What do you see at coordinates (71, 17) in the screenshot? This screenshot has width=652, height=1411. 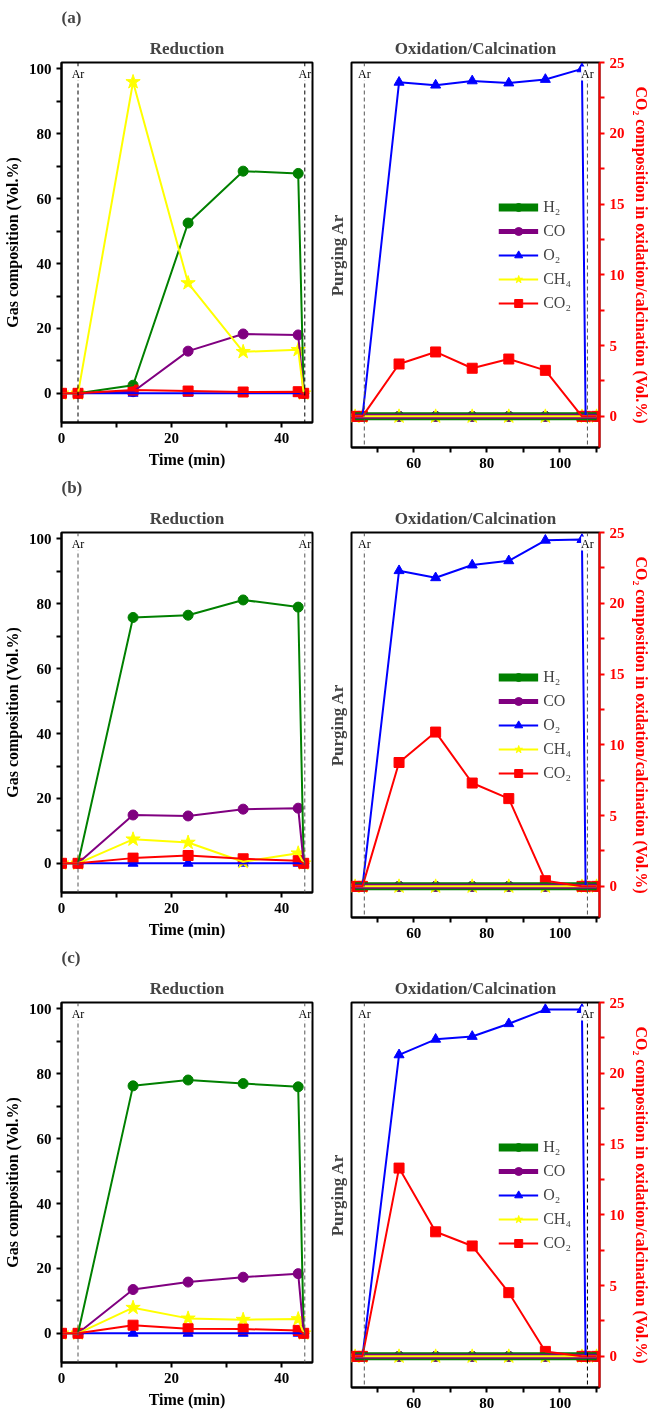 I see `text: (a)` at bounding box center [71, 17].